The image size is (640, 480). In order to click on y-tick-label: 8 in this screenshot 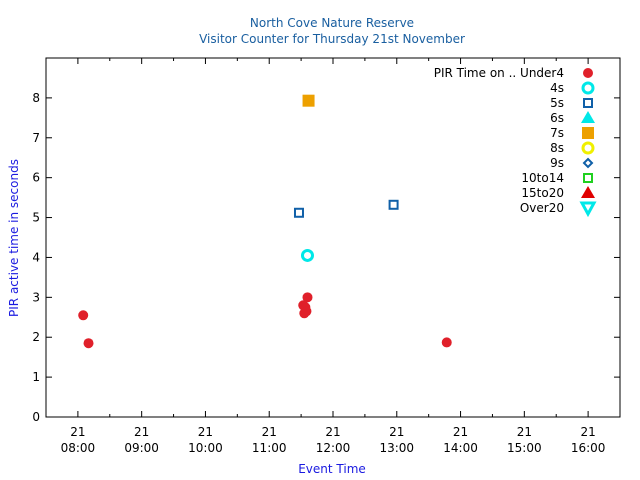, I will do `click(36, 98)`.